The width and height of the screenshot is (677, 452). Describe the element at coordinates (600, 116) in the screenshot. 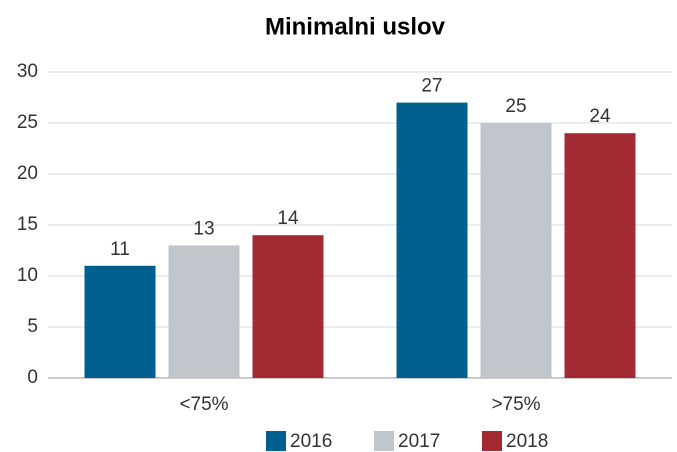

I see `value-label: 24` at that location.